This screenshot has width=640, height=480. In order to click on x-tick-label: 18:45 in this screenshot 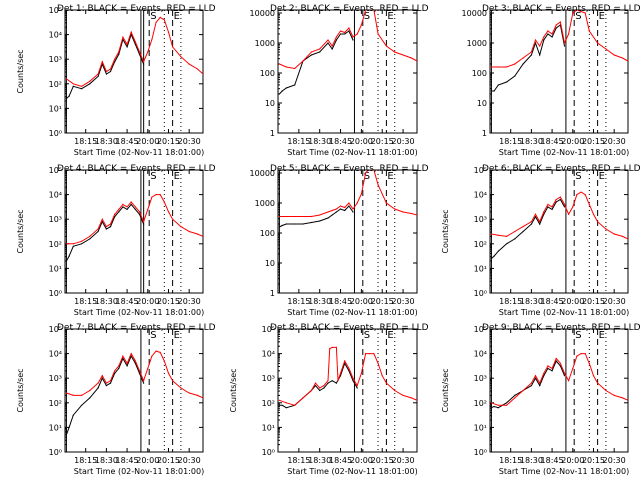, I will do `click(127, 141)`.